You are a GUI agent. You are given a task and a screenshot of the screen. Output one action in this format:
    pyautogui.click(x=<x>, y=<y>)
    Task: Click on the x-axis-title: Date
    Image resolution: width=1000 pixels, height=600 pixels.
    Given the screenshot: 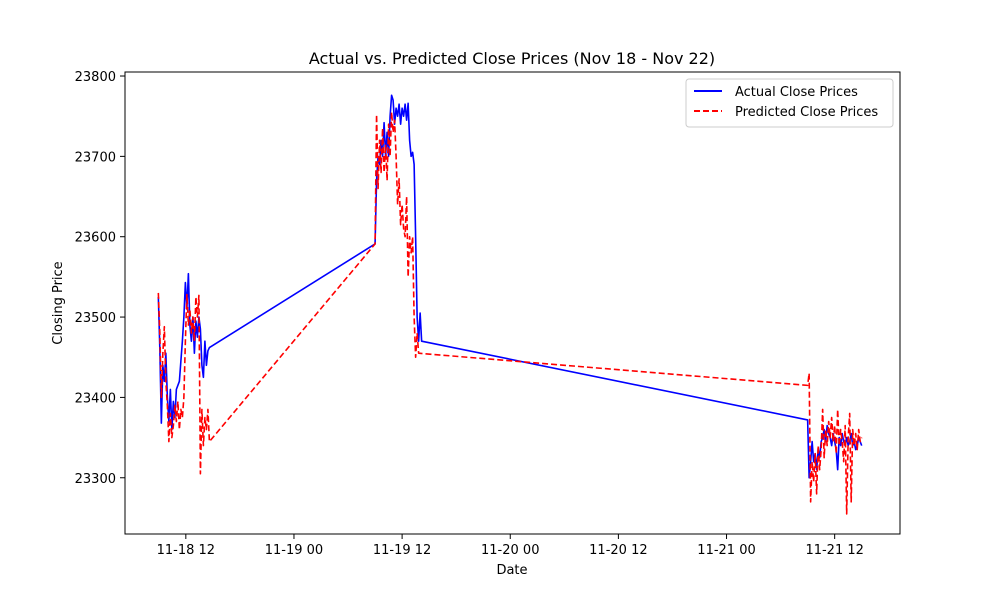 What is the action you would take?
    pyautogui.click(x=511, y=570)
    